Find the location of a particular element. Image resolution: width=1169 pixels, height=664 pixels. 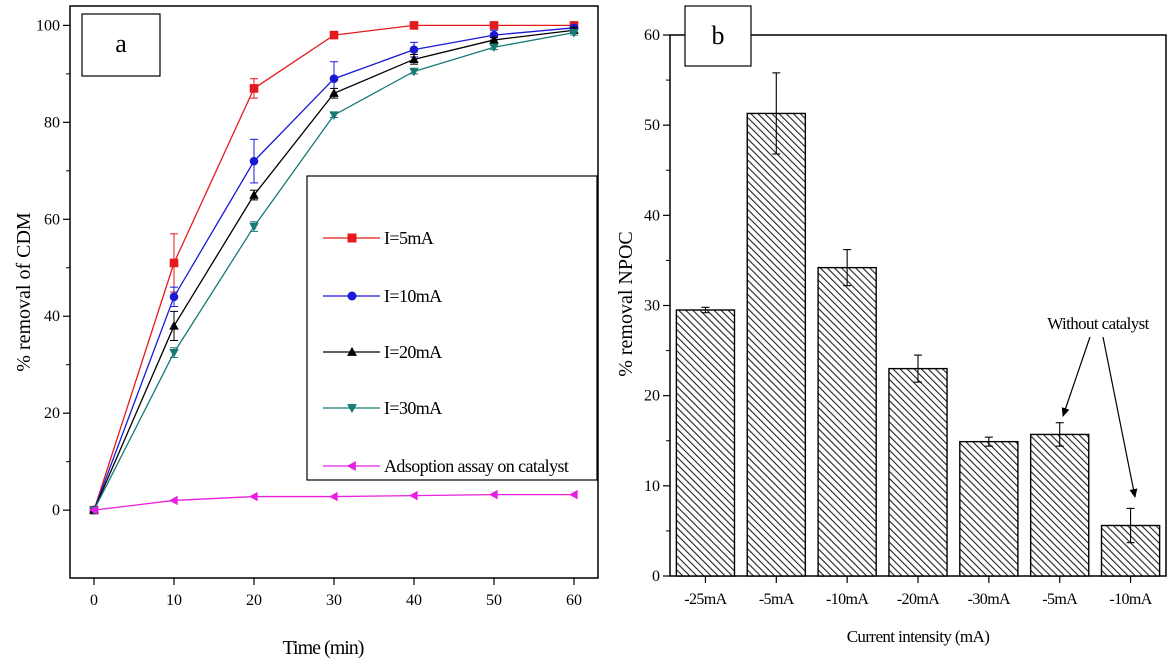

x-tick-label: -20mA is located at coordinates (918, 599).